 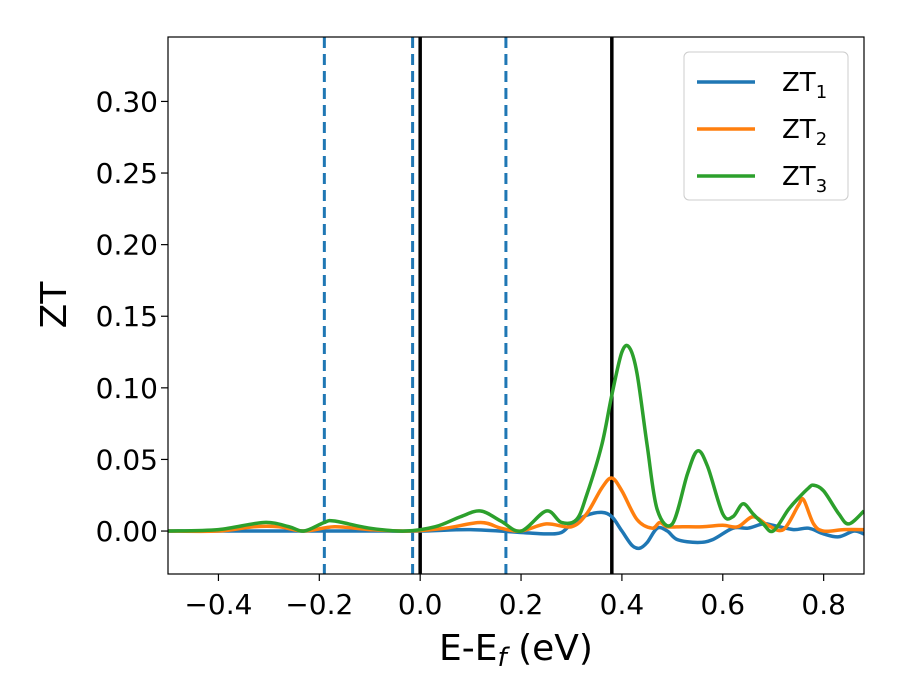 What do you see at coordinates (521, 604) in the screenshot?
I see `x-tick-label: 0.2` at bounding box center [521, 604].